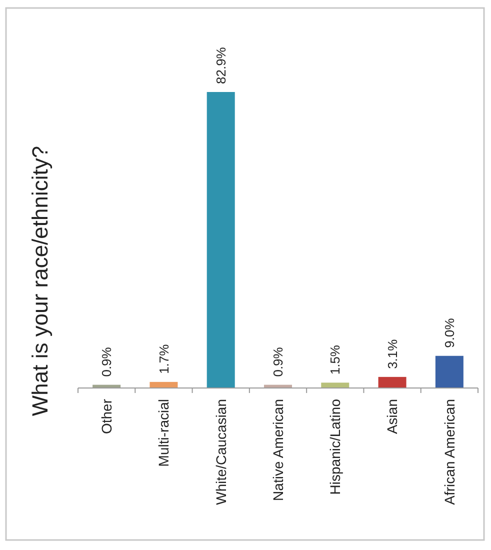 This screenshot has height=550, width=491. Describe the element at coordinates (220, 65) in the screenshot. I see `data-label: 82.9%` at that location.